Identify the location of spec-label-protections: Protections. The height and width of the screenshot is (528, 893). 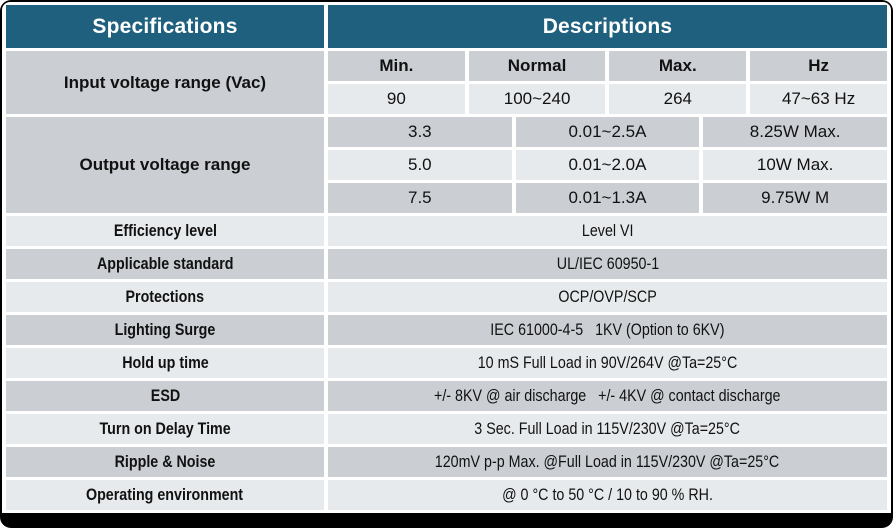
(165, 297).